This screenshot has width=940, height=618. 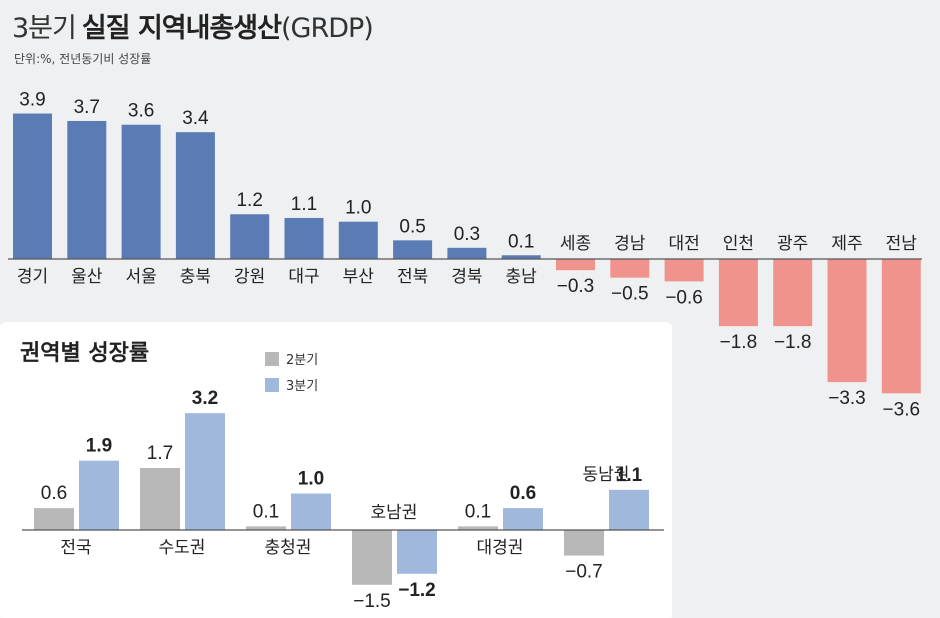 What do you see at coordinates (181, 28) in the screenshot?
I see `title-main: 실질 지역내총생산` at bounding box center [181, 28].